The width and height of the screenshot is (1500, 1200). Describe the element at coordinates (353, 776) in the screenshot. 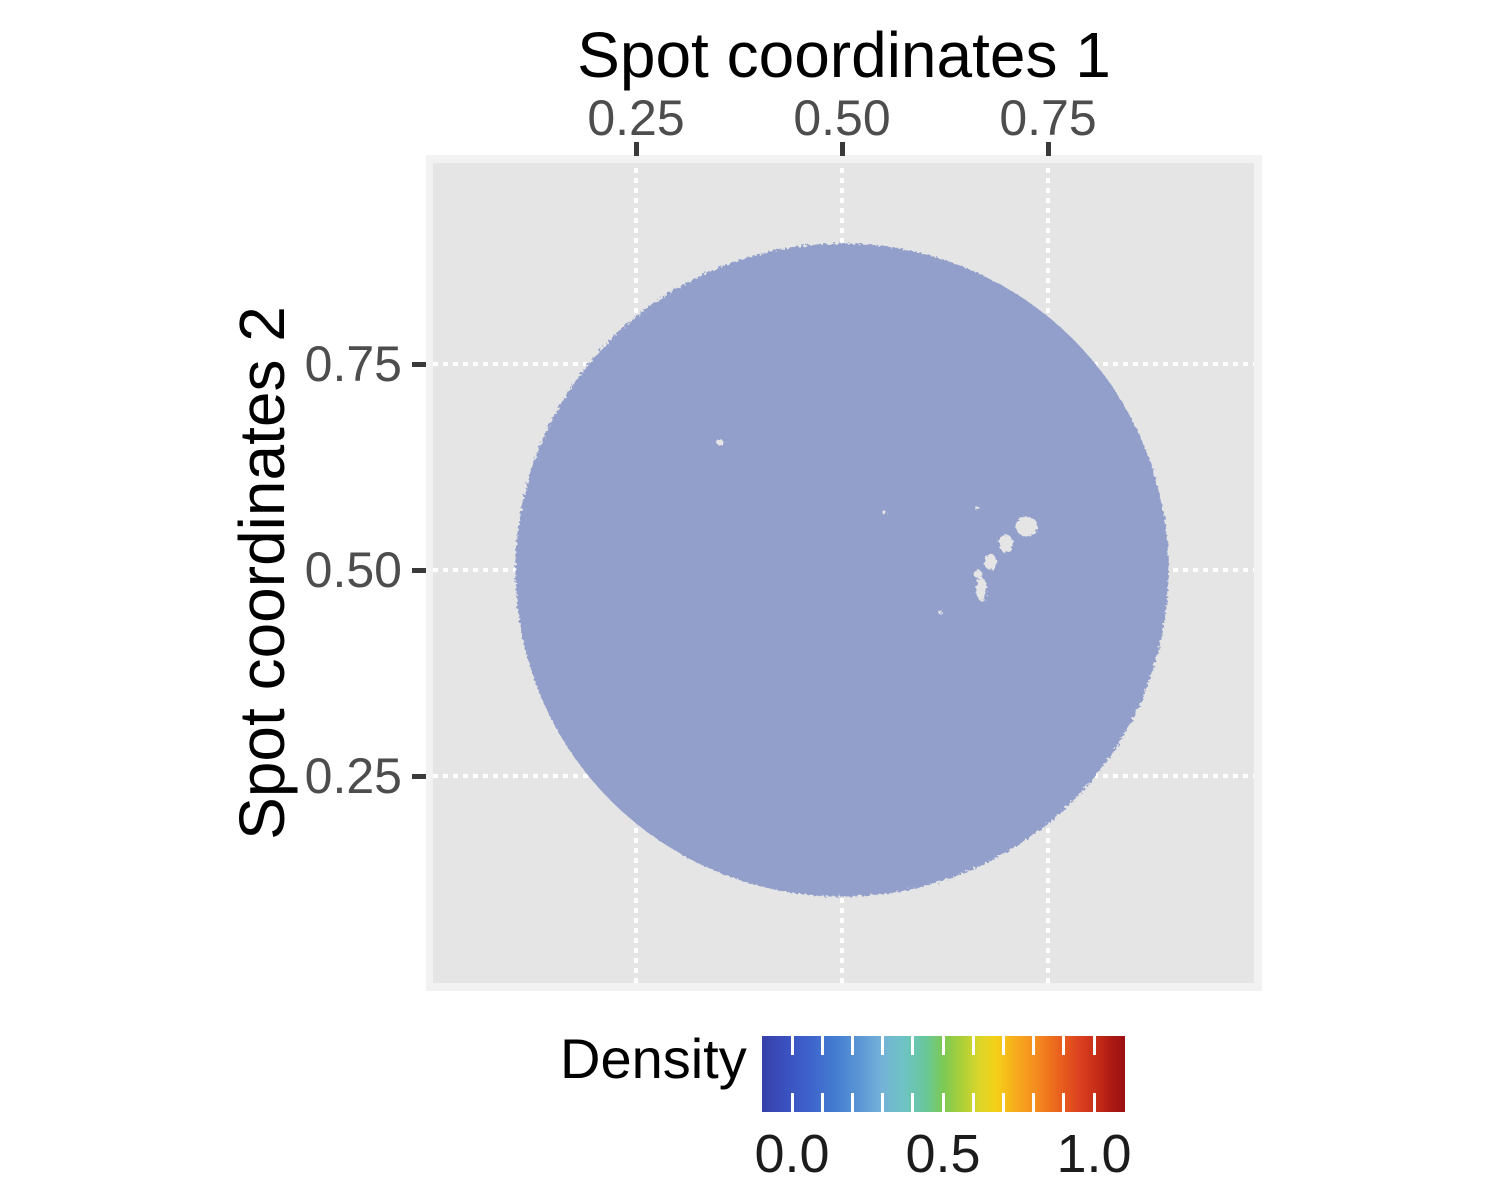

I see `y-tick-label: 0.25` at that location.